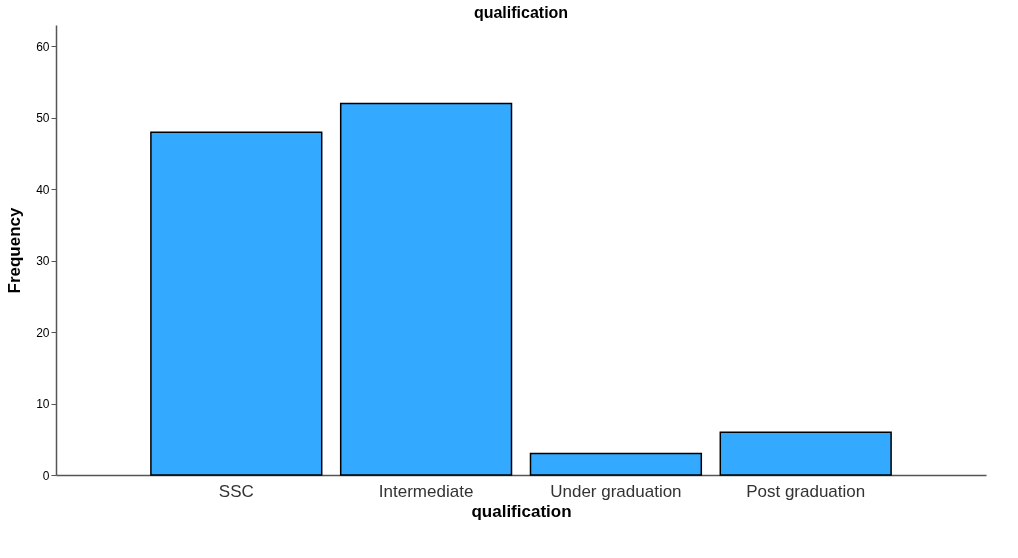 The height and width of the screenshot is (558, 1018). What do you see at coordinates (426, 491) in the screenshot?
I see `x-tick-label: Intermediate` at bounding box center [426, 491].